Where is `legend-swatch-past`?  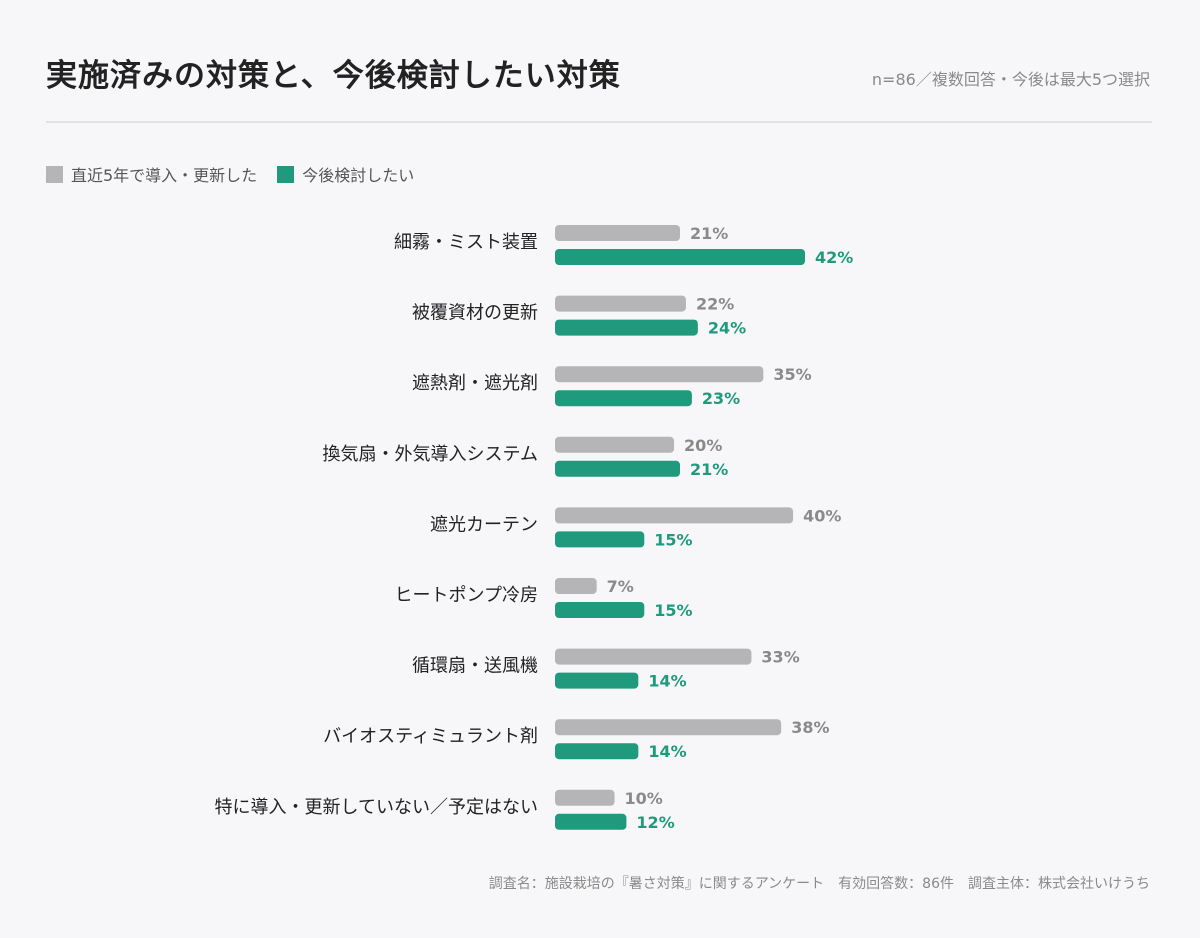 legend-swatch-past is located at coordinates (54, 174).